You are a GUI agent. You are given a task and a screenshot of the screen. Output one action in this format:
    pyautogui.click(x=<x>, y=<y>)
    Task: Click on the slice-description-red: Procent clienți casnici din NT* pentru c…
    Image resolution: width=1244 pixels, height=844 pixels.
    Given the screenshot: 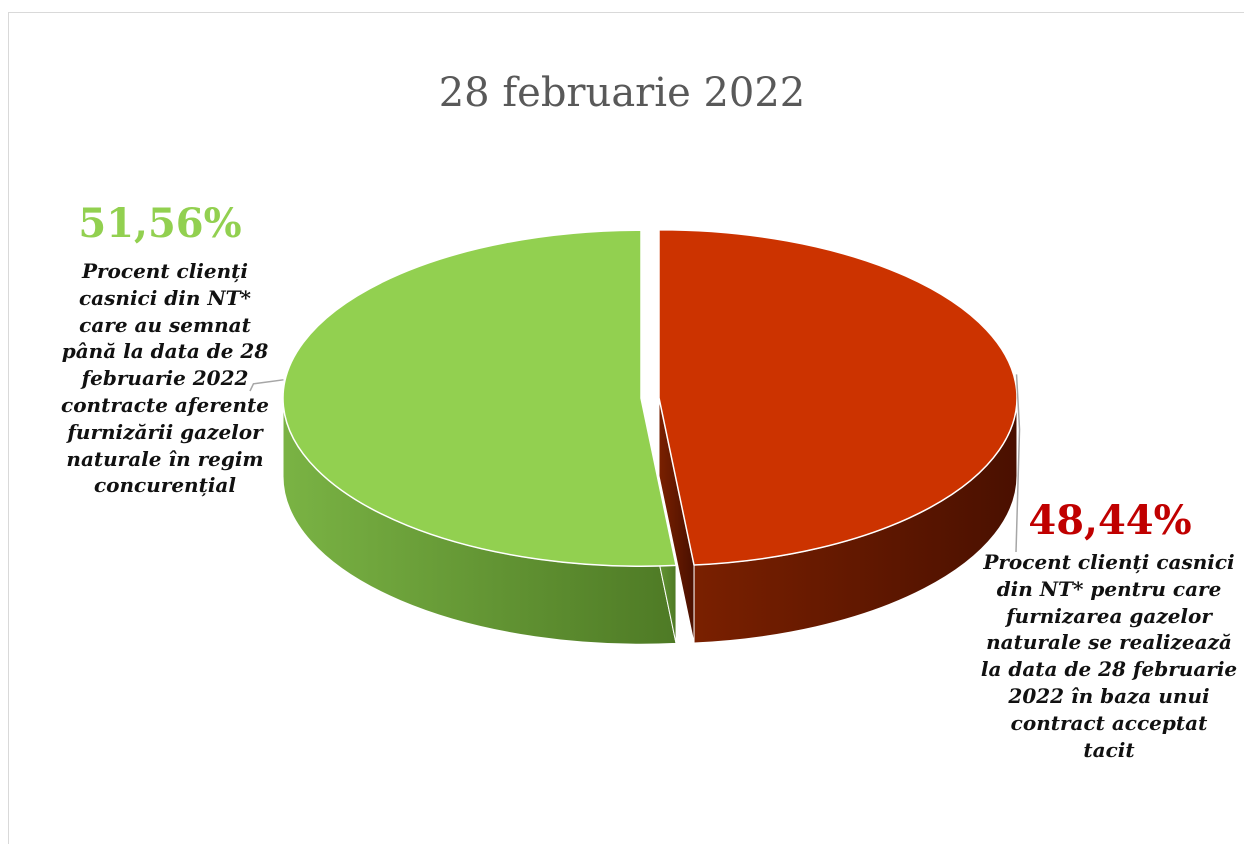 What is the action you would take?
    pyautogui.click(x=1109, y=656)
    